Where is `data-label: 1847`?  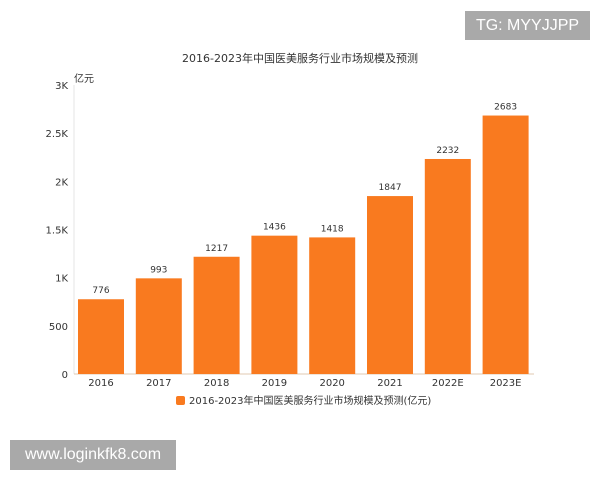
data-label: 1847 is located at coordinates (390, 188).